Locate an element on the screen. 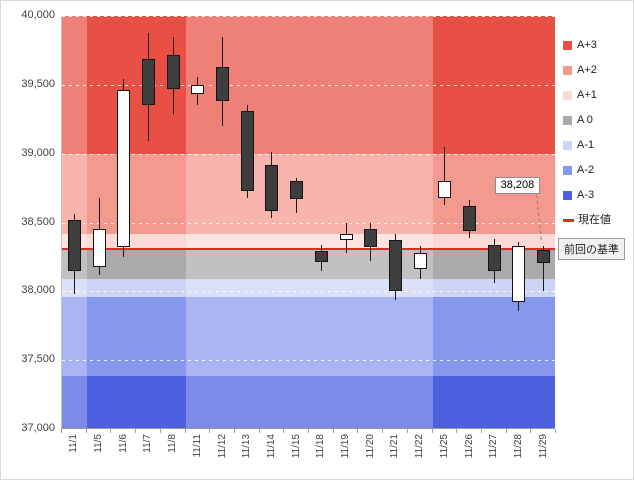 The height and width of the screenshot is (480, 634). legend-item-A-2: A-2 is located at coordinates (587, 170).